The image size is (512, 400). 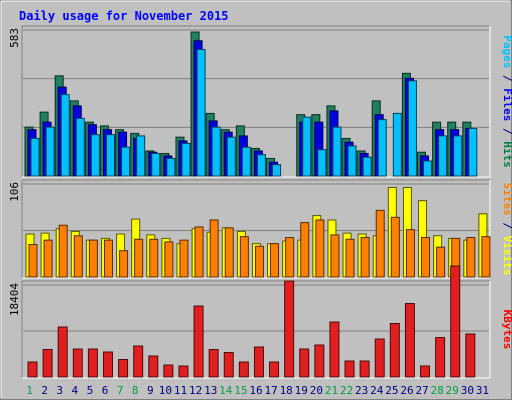 I want to click on legend-files: Files, so click(x=506, y=104).